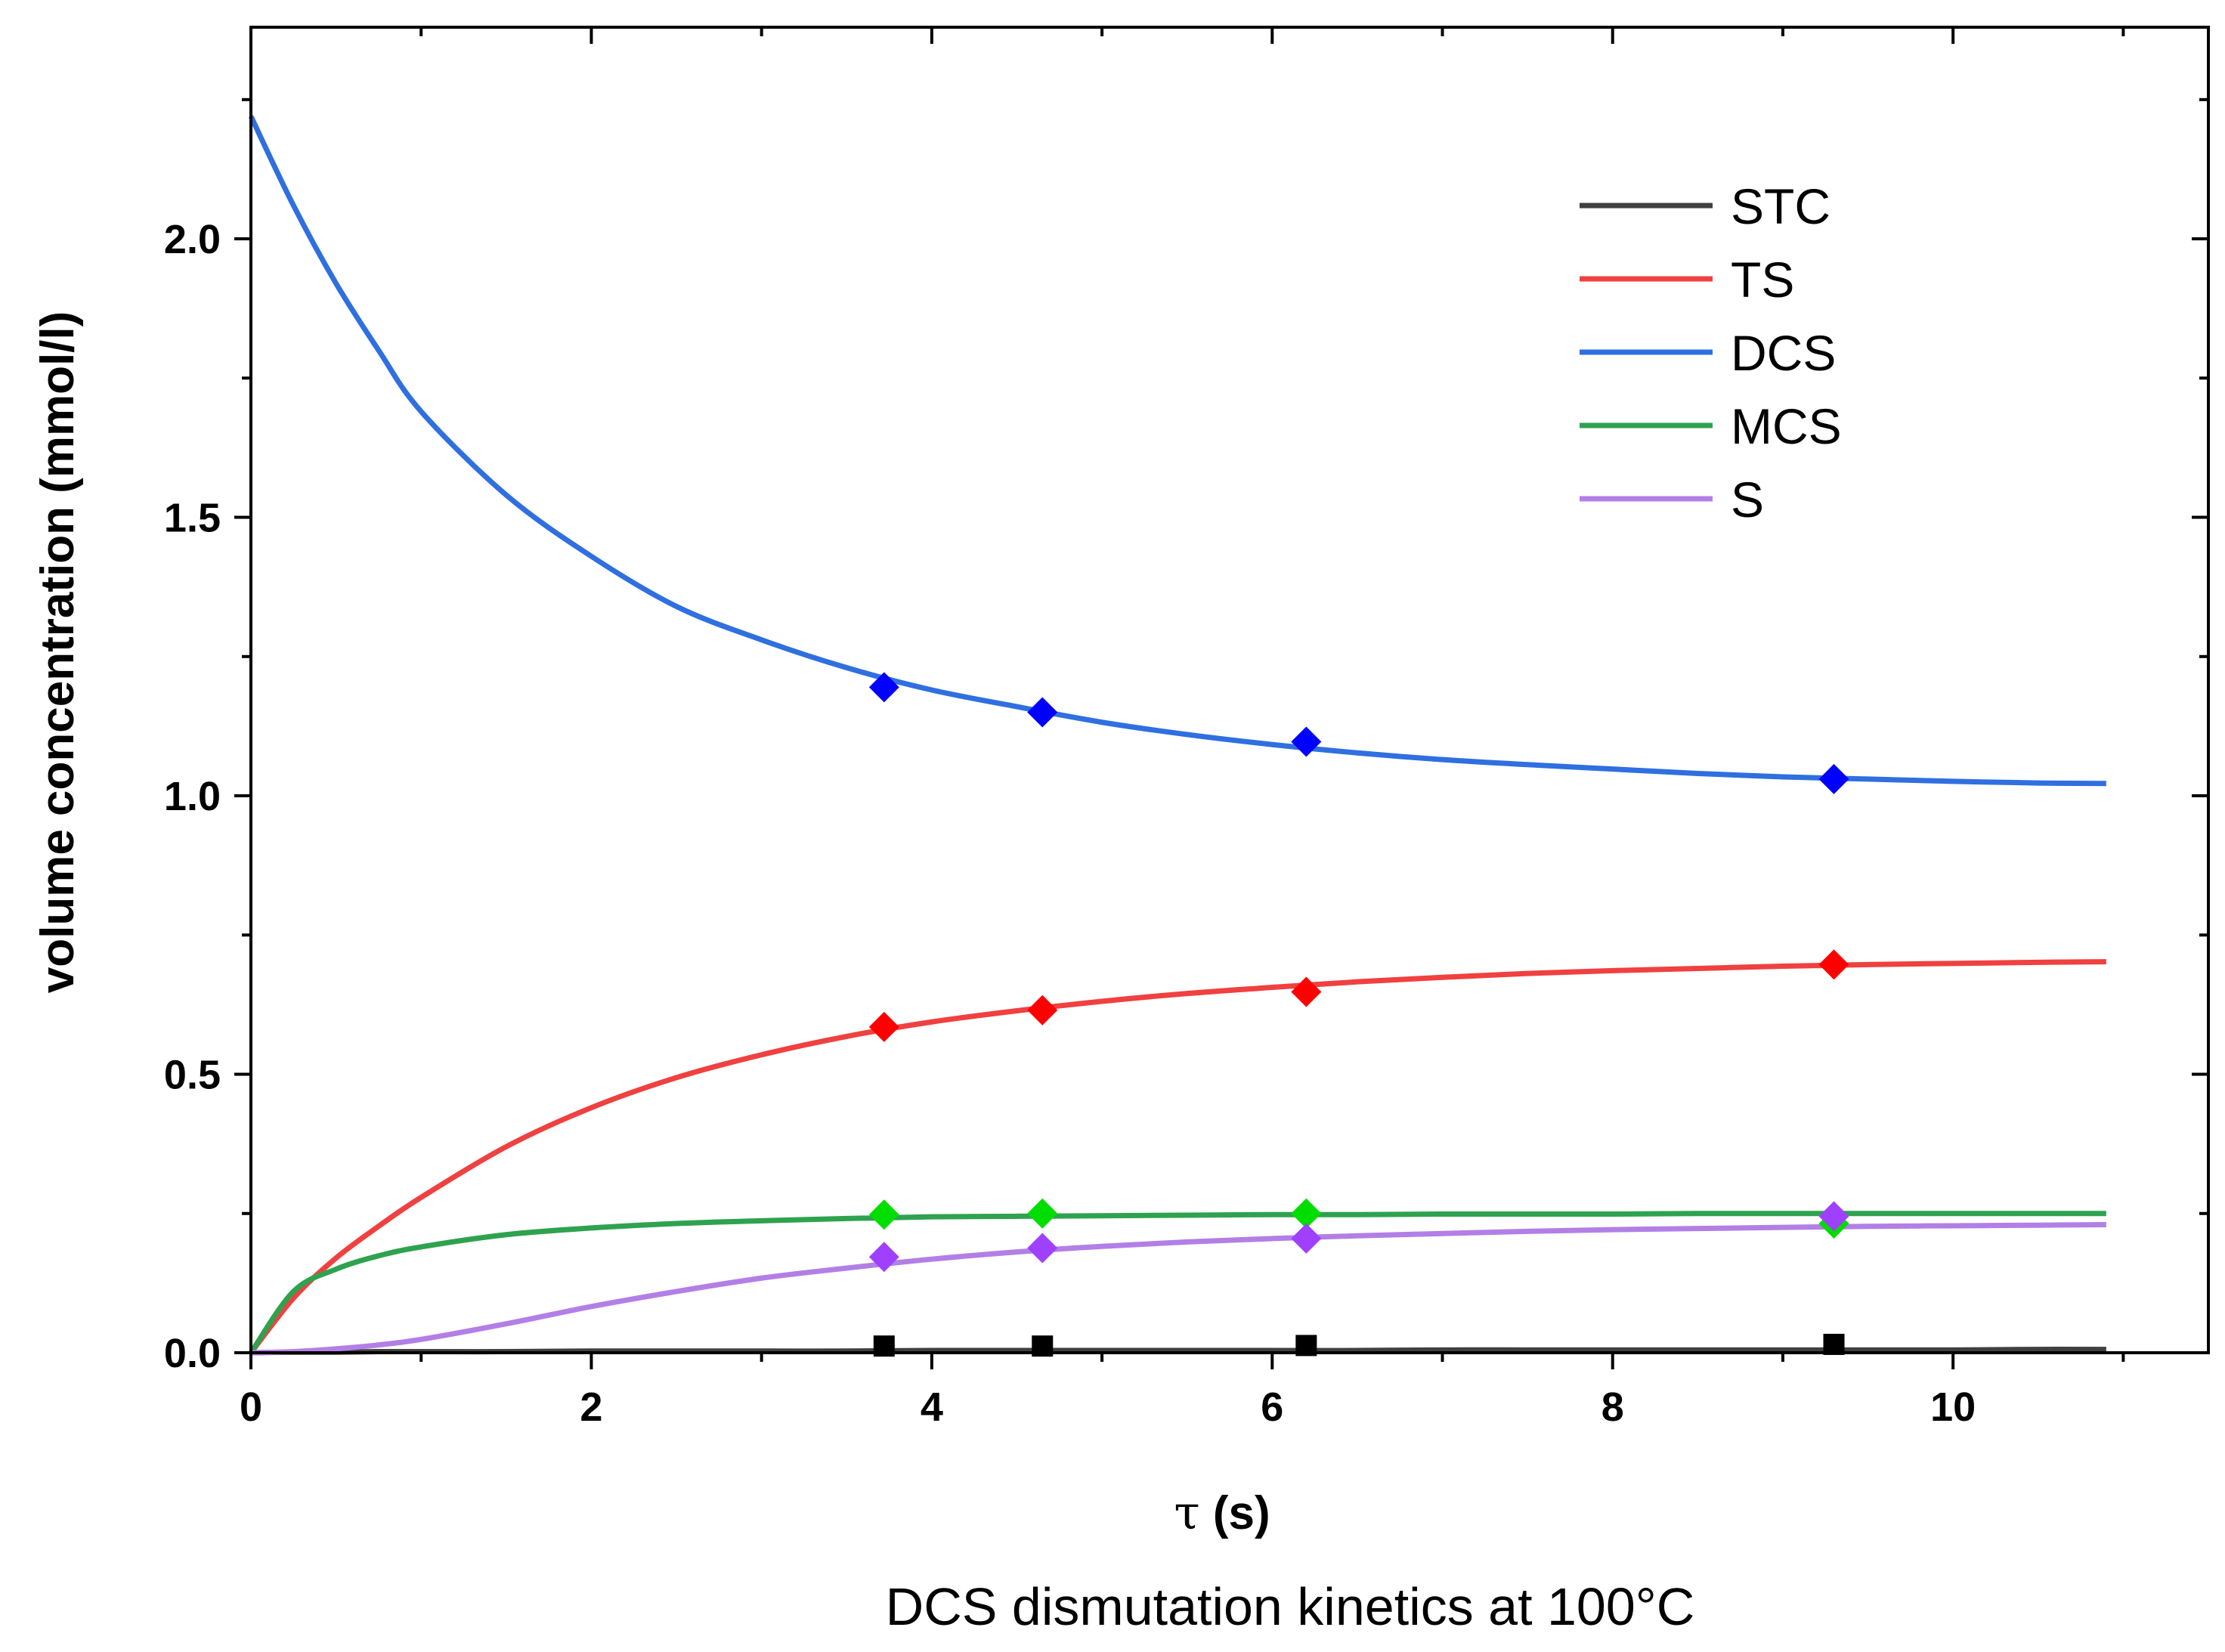 The height and width of the screenshot is (1652, 2225). Describe the element at coordinates (1612, 1407) in the screenshot. I see `x-tick-label: 8` at that location.